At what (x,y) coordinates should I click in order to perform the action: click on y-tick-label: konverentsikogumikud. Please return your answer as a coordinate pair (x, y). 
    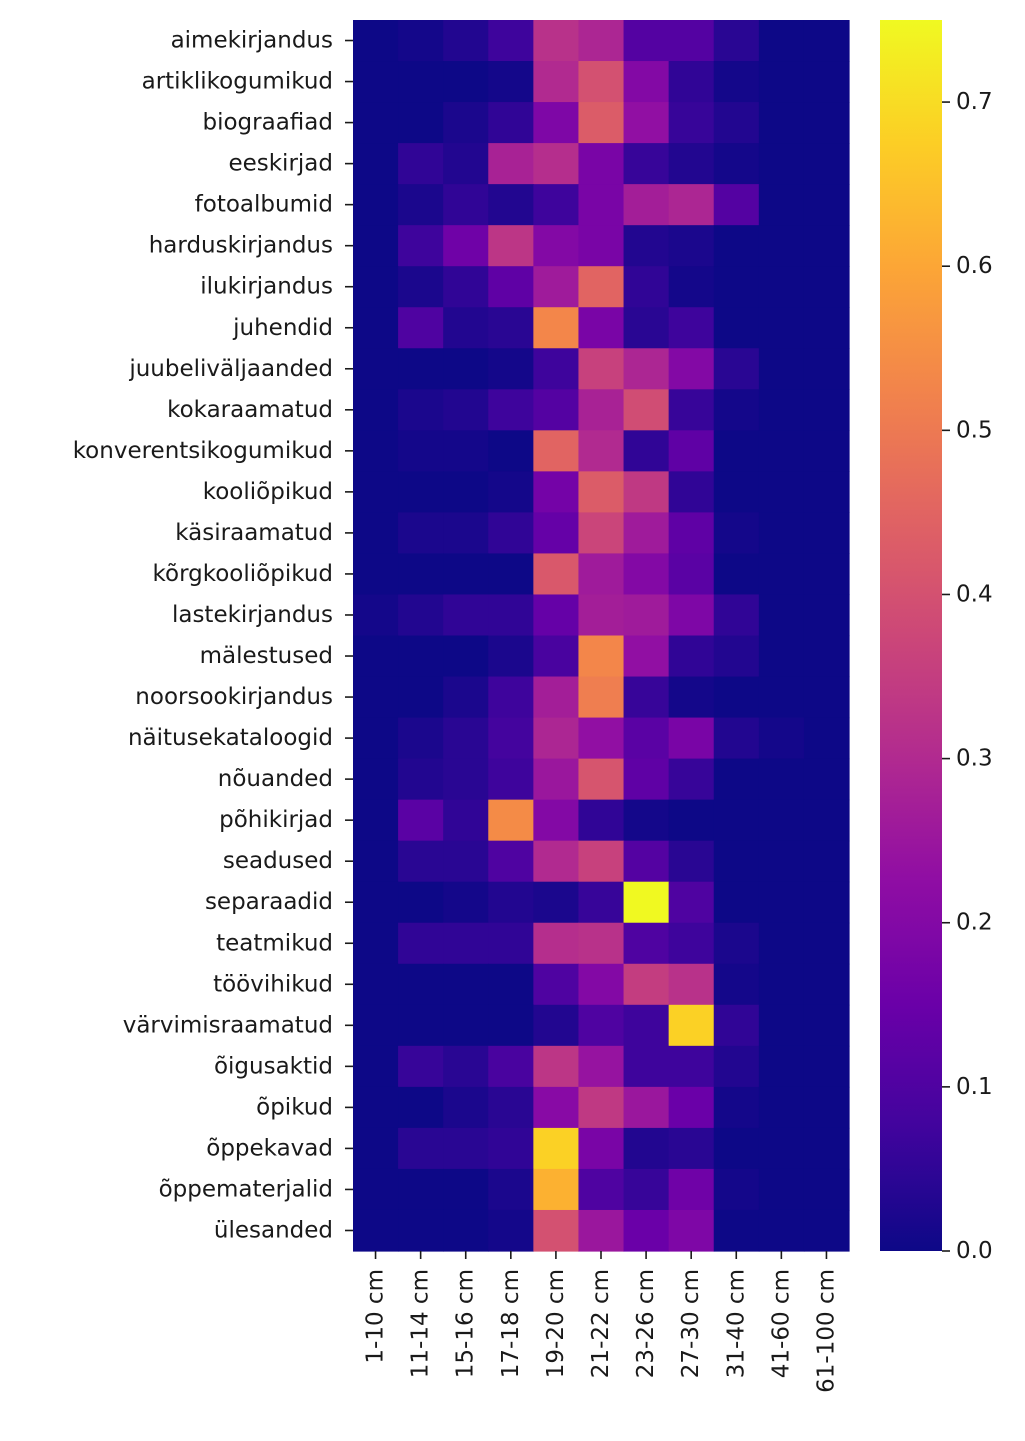
    Looking at the image, I should click on (203, 451).